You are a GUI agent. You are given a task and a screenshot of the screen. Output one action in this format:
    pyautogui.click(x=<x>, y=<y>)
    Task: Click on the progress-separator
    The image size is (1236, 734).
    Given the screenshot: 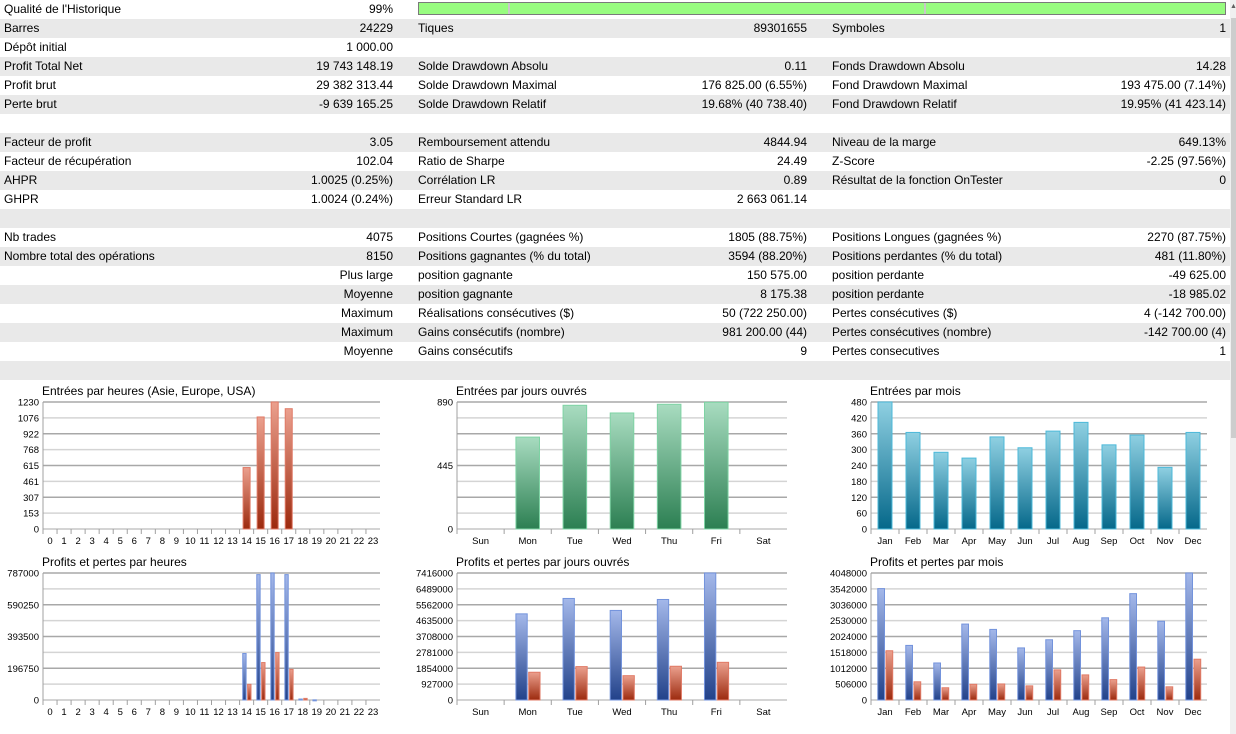 What is the action you would take?
    pyautogui.click(x=925, y=8)
    